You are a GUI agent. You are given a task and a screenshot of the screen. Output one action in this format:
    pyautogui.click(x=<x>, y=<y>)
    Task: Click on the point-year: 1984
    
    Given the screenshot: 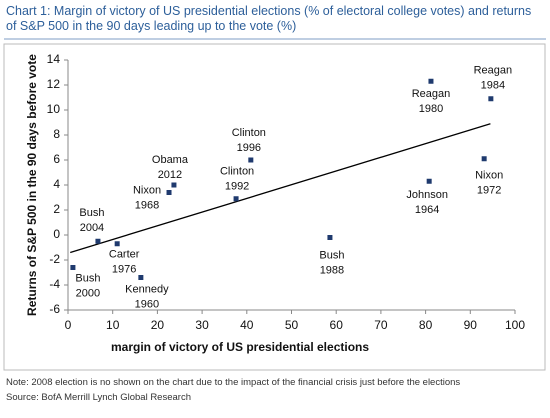 What is the action you would take?
    pyautogui.click(x=493, y=86)
    